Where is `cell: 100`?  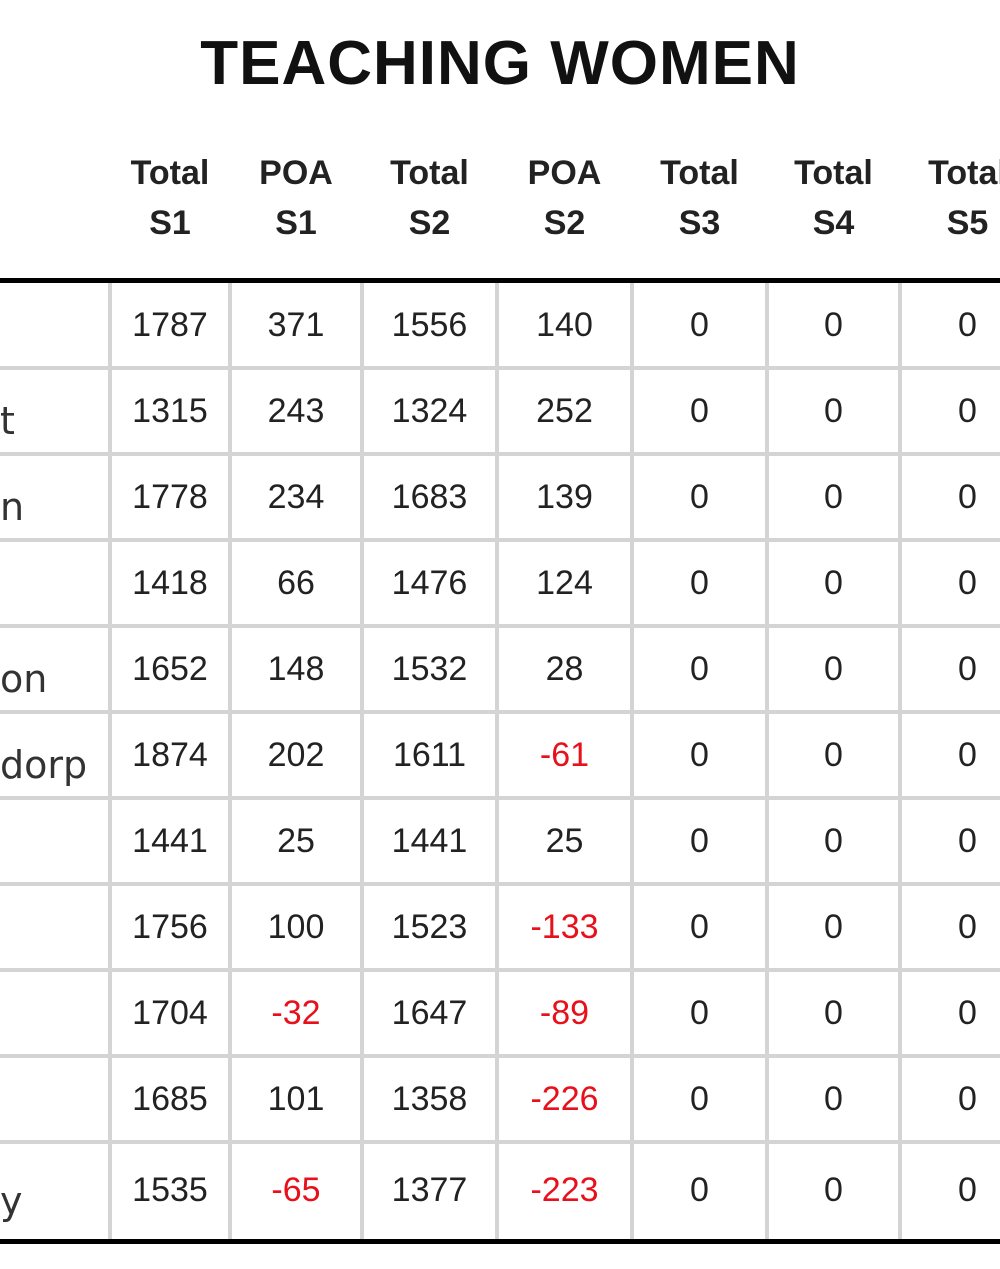 cell: 100 is located at coordinates (296, 926).